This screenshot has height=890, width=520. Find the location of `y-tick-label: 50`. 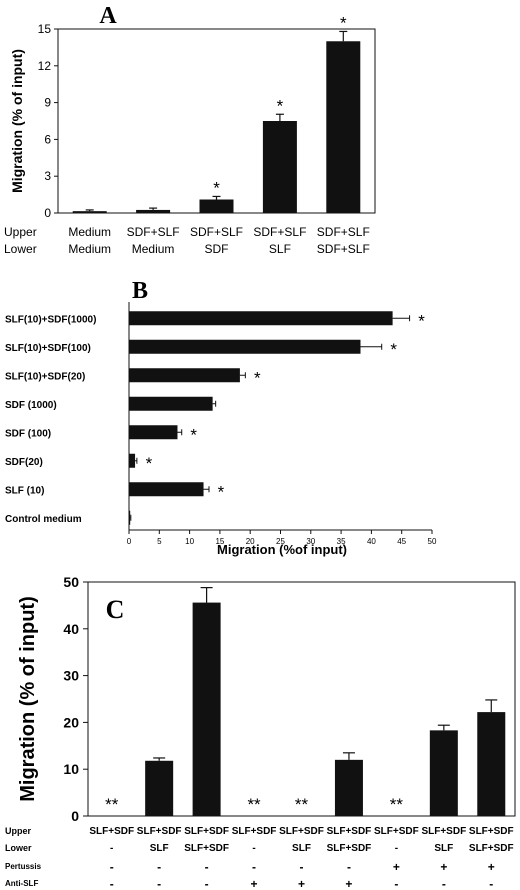

y-tick-label: 50 is located at coordinates (71, 582).